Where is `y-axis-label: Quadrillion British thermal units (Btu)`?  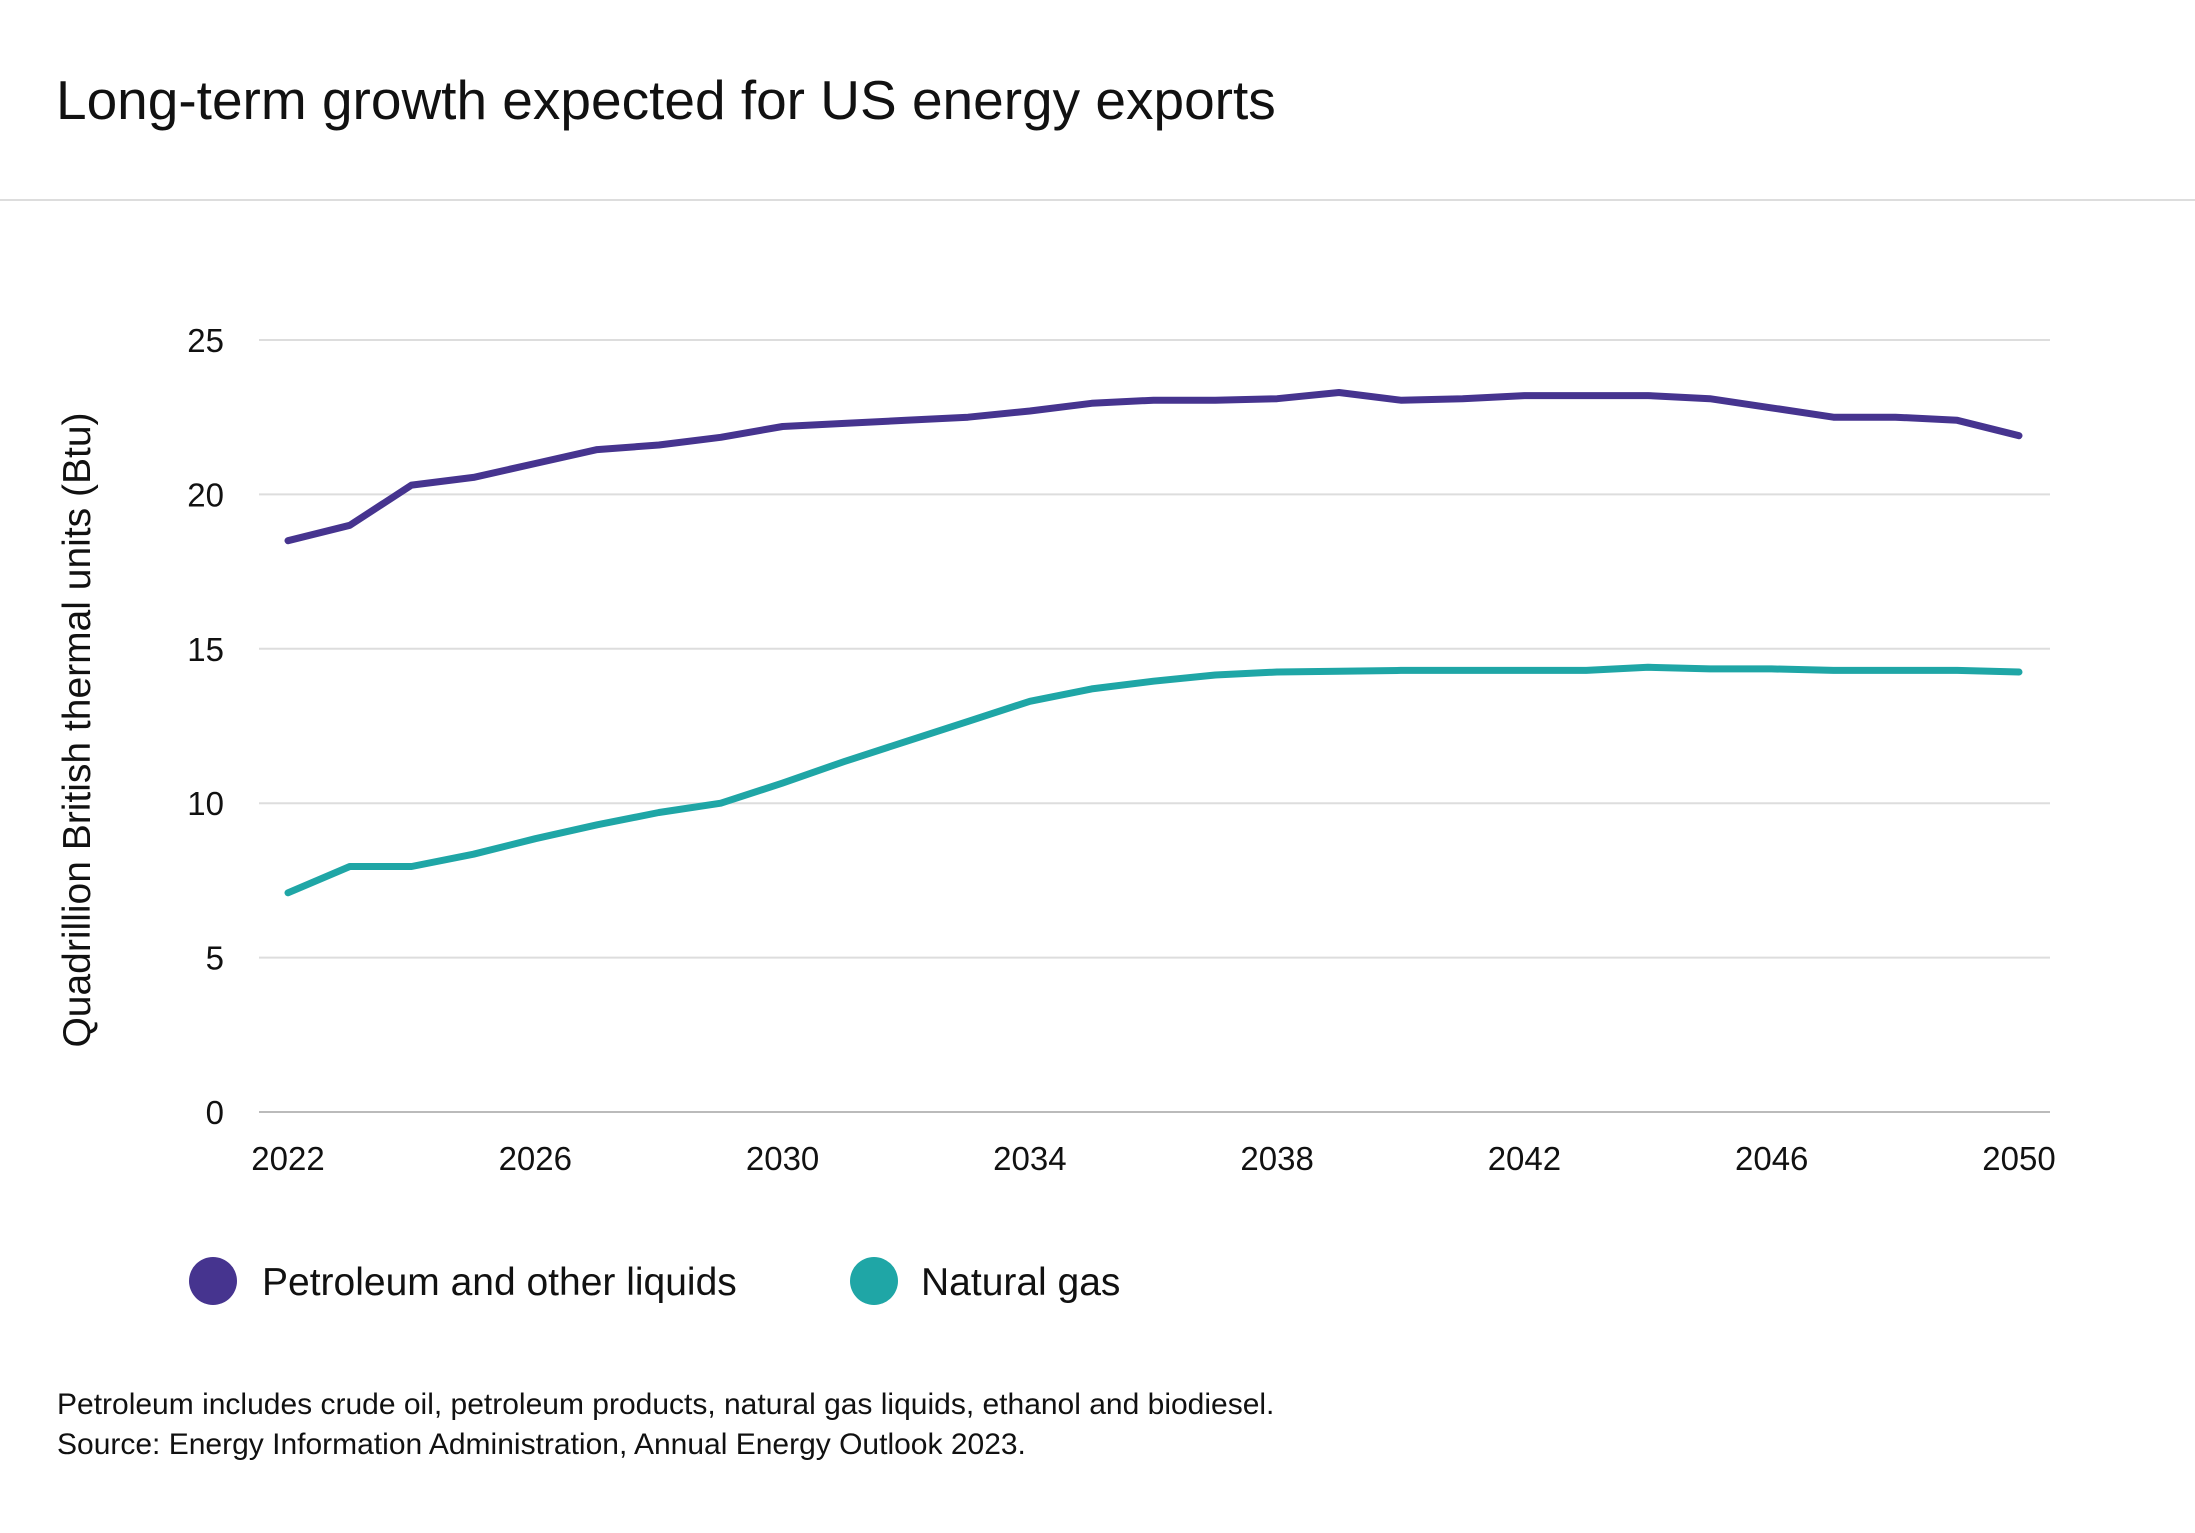
y-axis-label: Quadrillion British thermal units (Btu) is located at coordinates (77, 729).